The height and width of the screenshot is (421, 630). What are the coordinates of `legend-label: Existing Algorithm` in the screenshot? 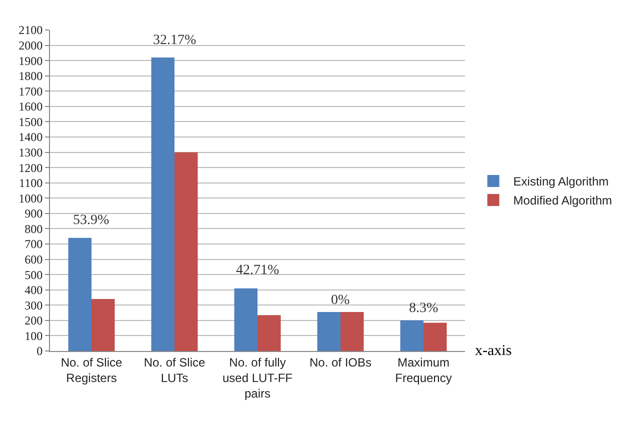 It's located at (561, 181).